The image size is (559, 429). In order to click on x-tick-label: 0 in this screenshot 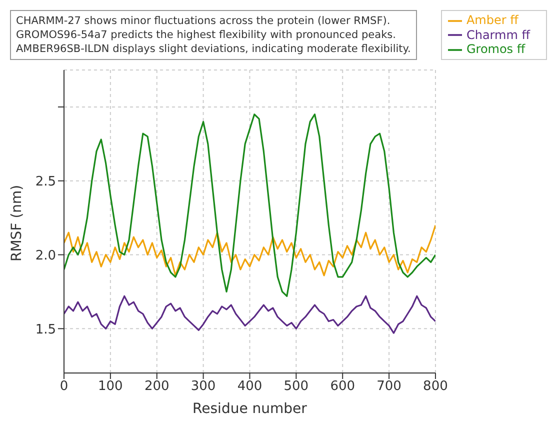, I will do `click(64, 386)`.